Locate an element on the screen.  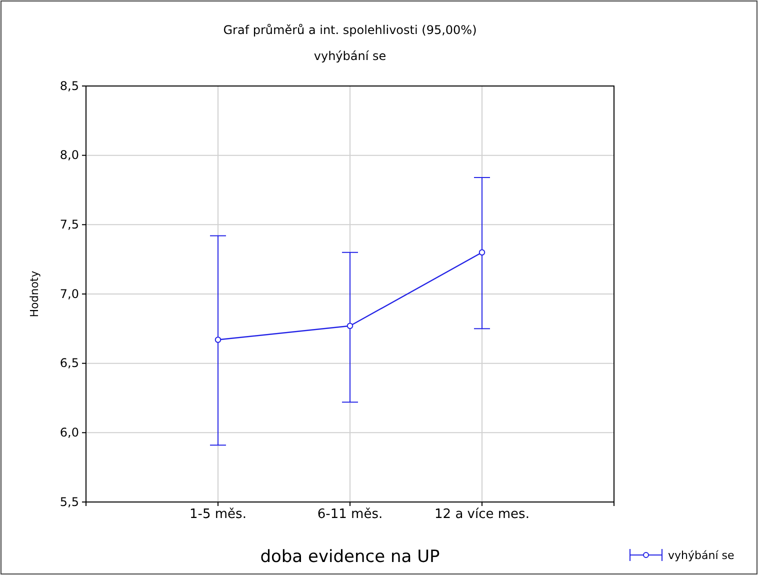
x-axis-title: doba evidence na UP is located at coordinates (350, 557).